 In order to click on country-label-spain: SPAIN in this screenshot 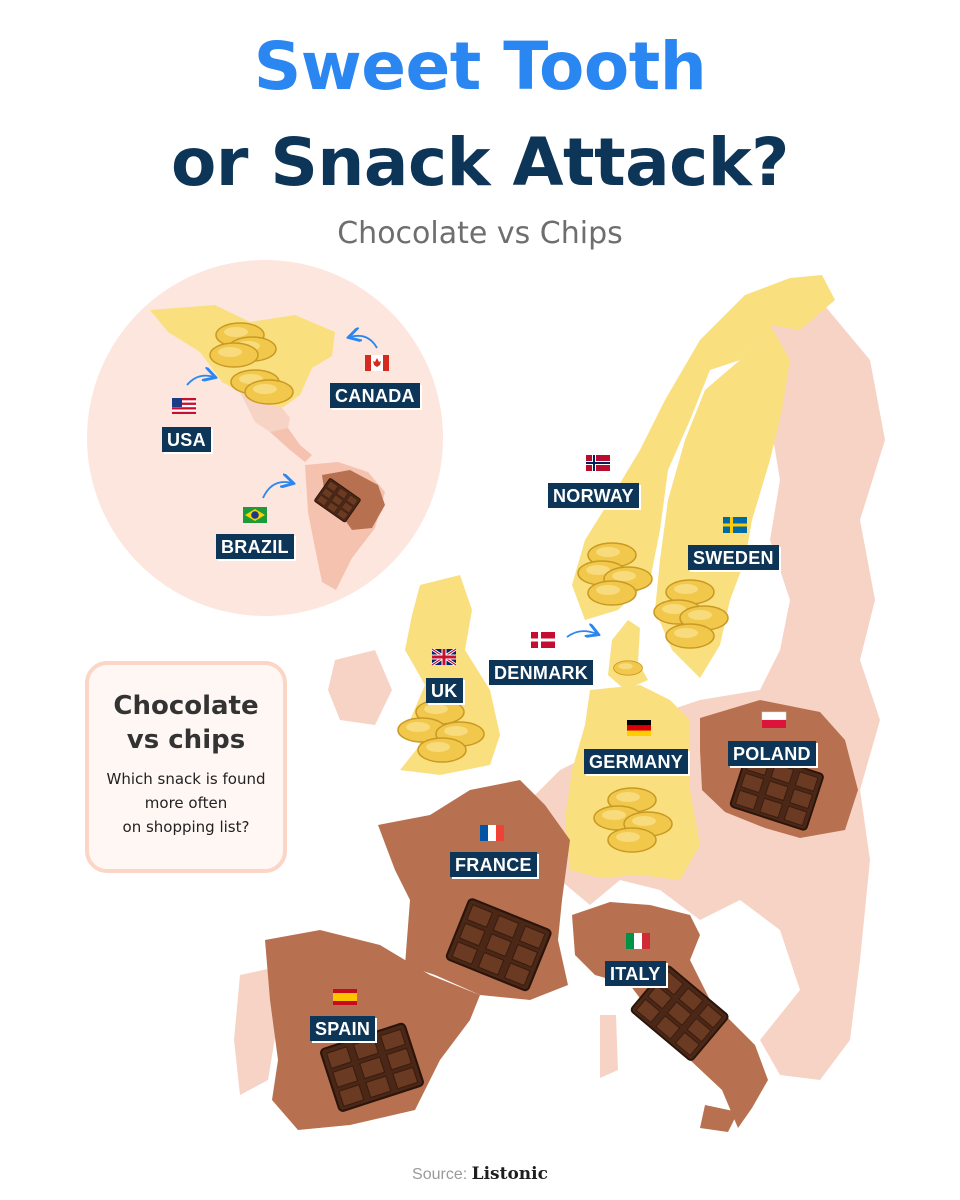, I will do `click(343, 1028)`.